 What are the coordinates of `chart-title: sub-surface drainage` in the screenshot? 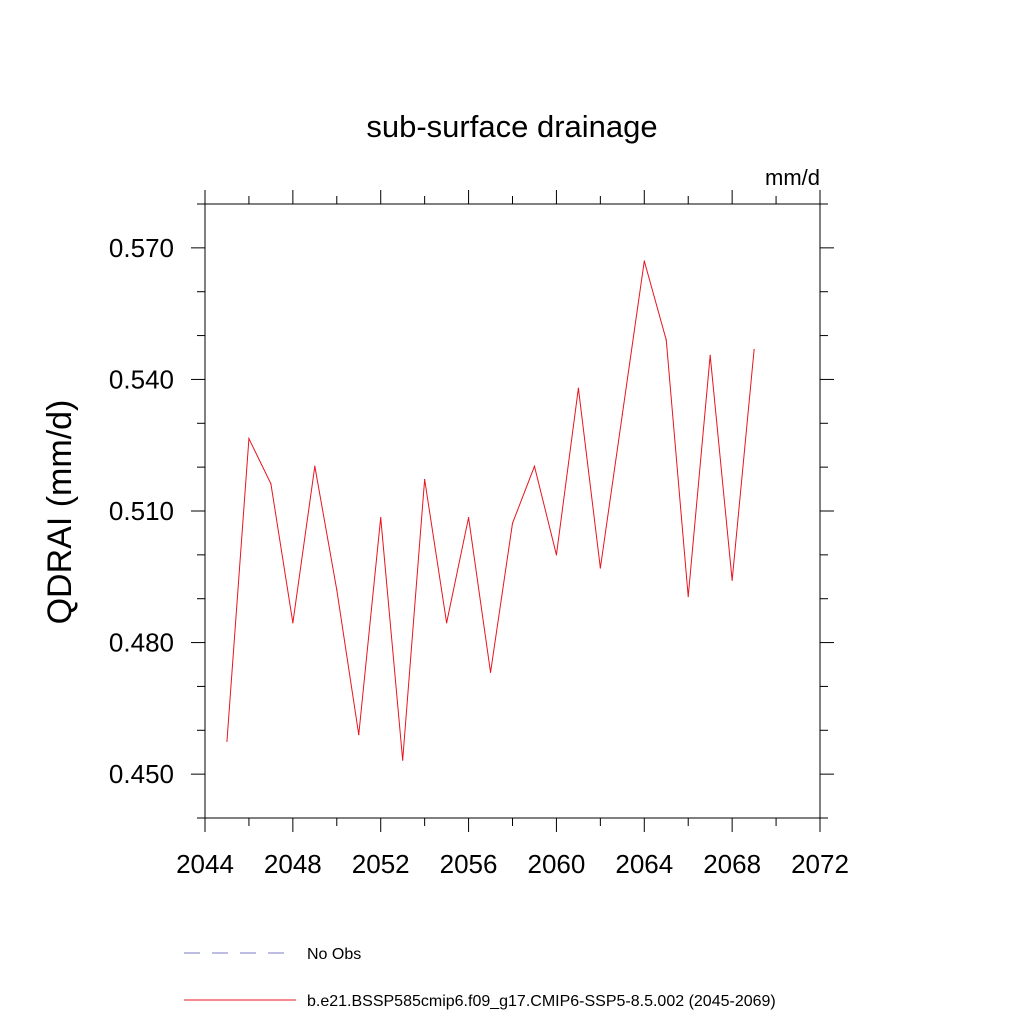 It's located at (511, 126).